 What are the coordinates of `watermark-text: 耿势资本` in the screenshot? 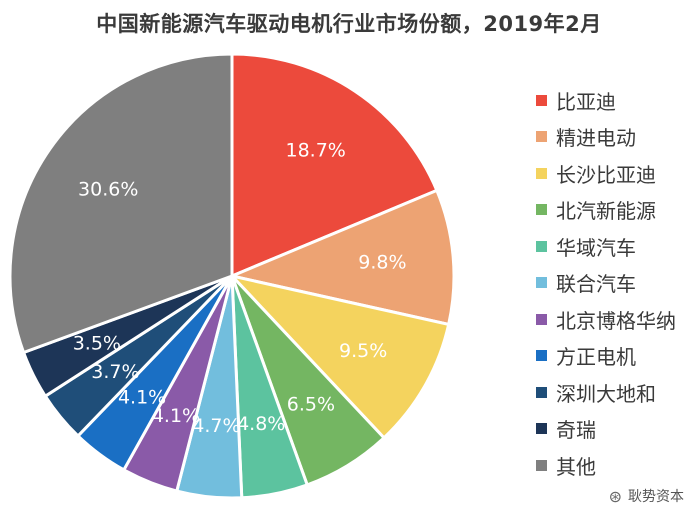 It's located at (656, 497).